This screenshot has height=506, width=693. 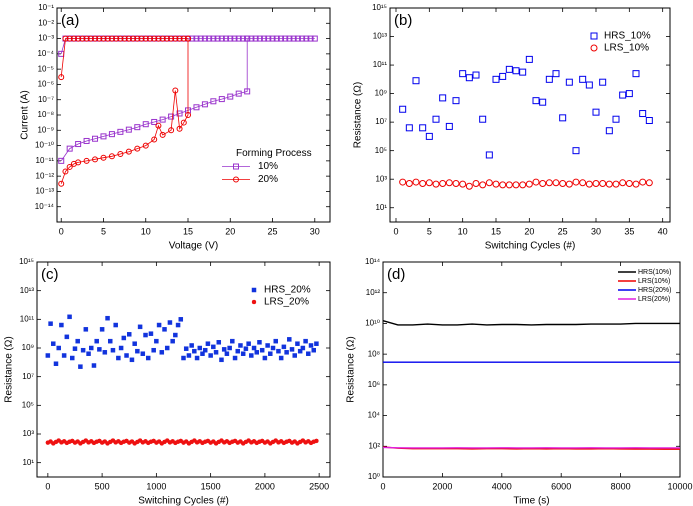 I want to click on y-tick-label: 10⁻¹³, so click(x=45, y=191).